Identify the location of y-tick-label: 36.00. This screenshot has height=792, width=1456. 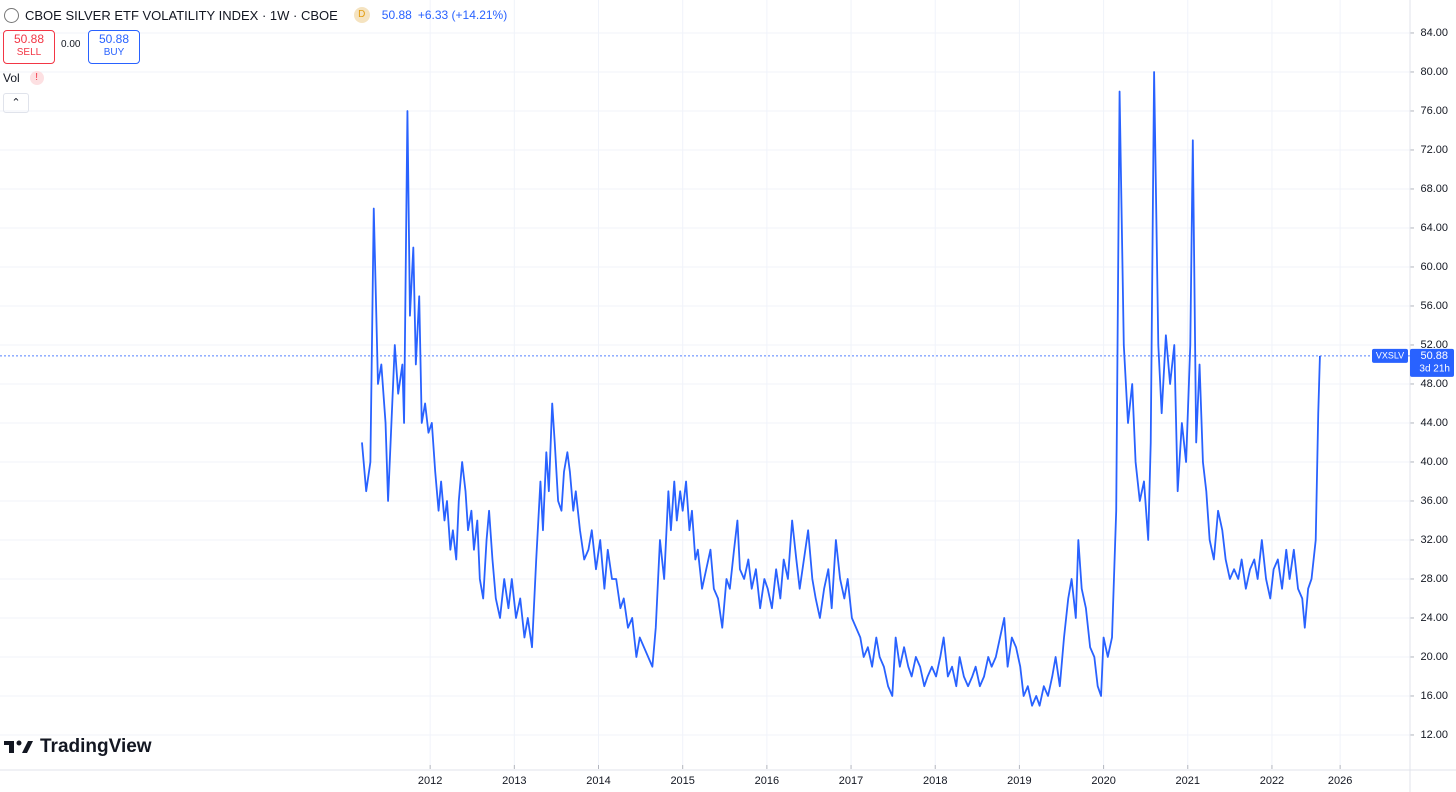
(1434, 501).